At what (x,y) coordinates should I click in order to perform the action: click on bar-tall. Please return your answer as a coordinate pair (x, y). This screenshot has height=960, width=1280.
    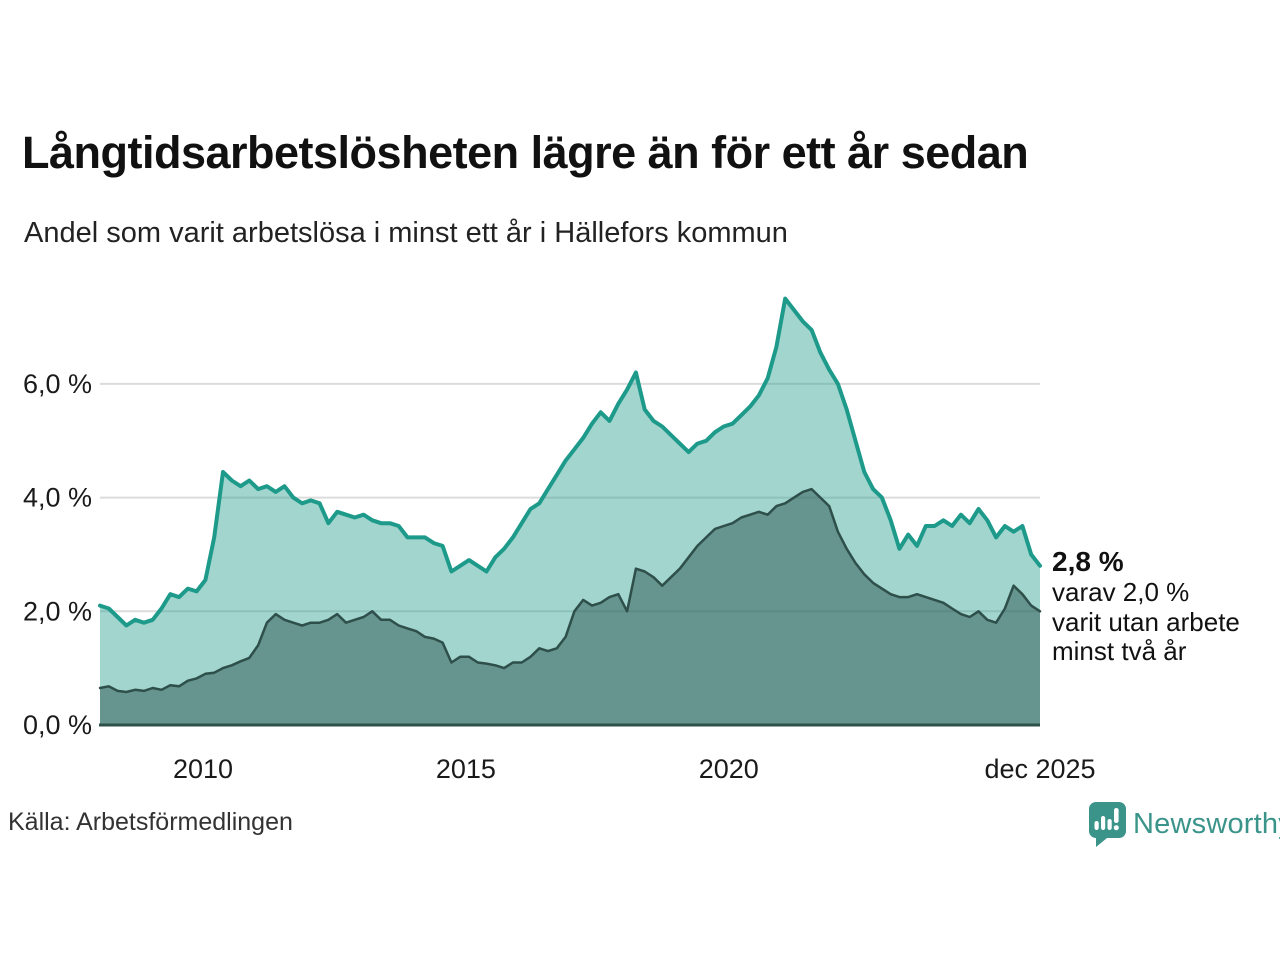
    Looking at the image, I should click on (1109, 824).